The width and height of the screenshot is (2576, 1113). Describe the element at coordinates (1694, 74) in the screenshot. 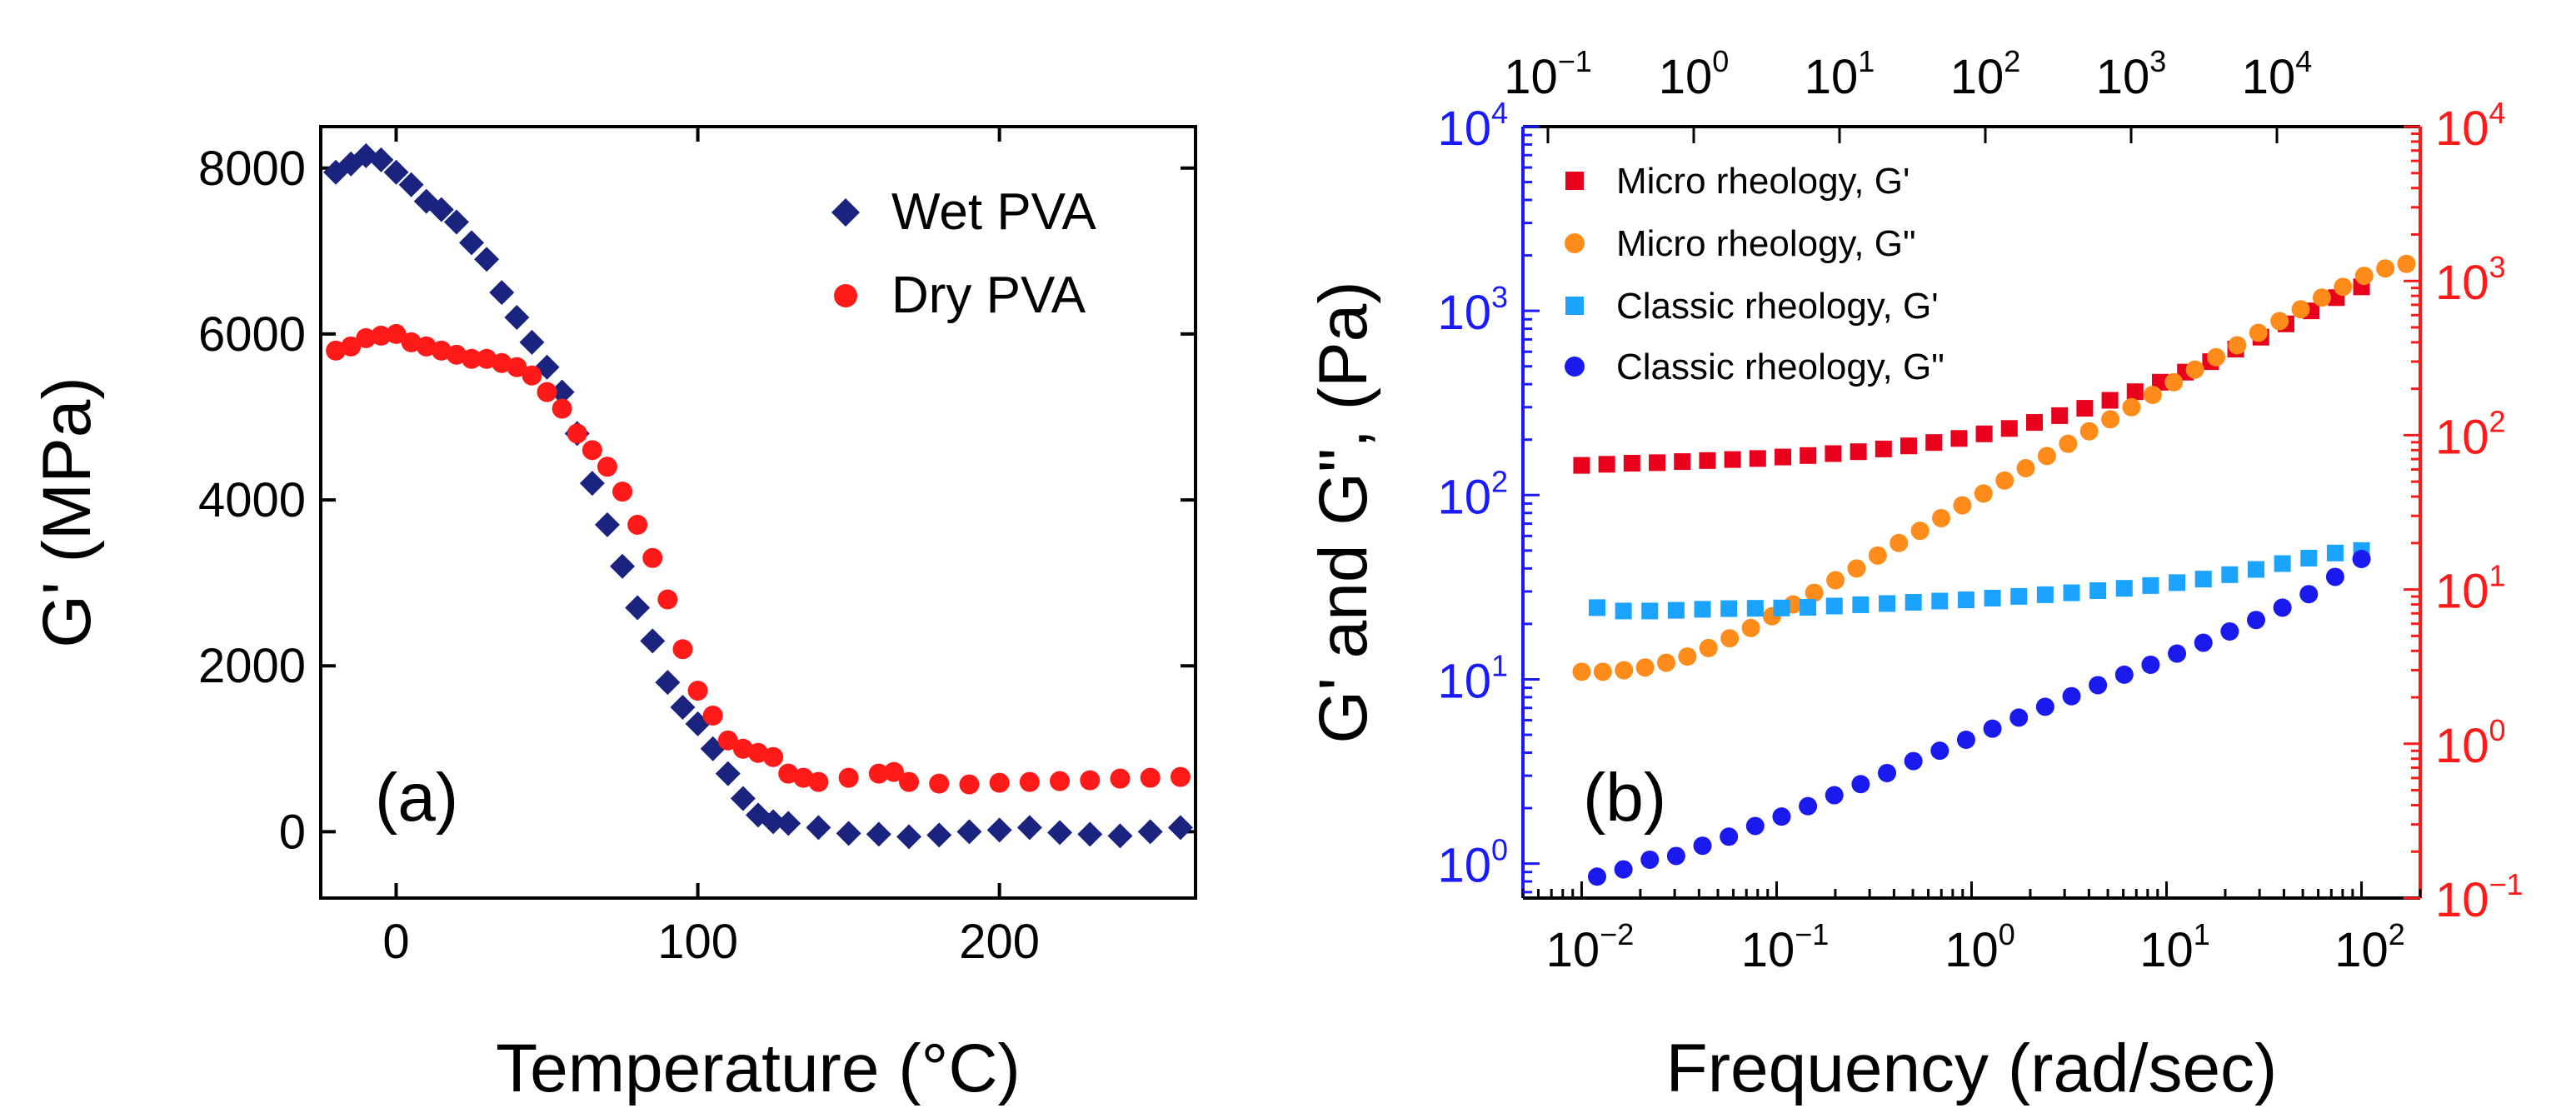

I see `top-tick-label: 10⁰` at that location.